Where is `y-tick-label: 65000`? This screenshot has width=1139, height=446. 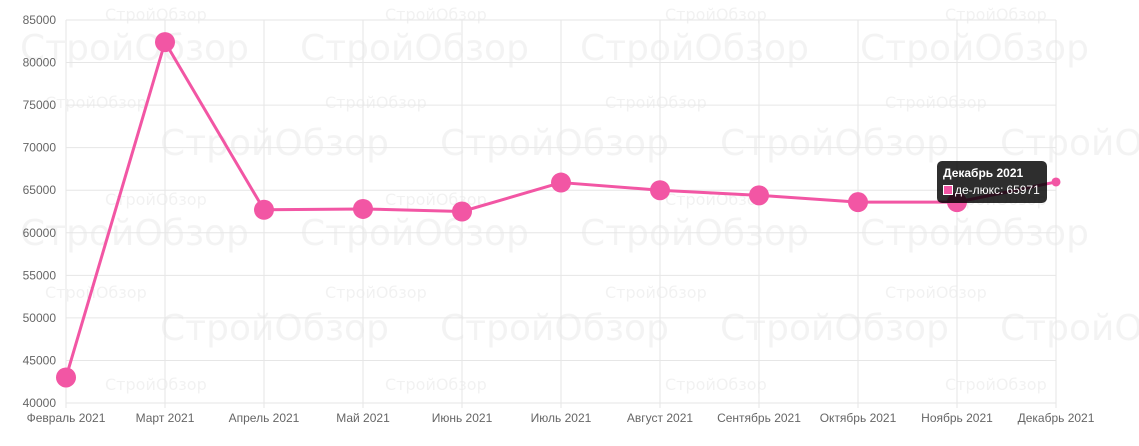 y-tick-label: 65000 is located at coordinates (40, 190).